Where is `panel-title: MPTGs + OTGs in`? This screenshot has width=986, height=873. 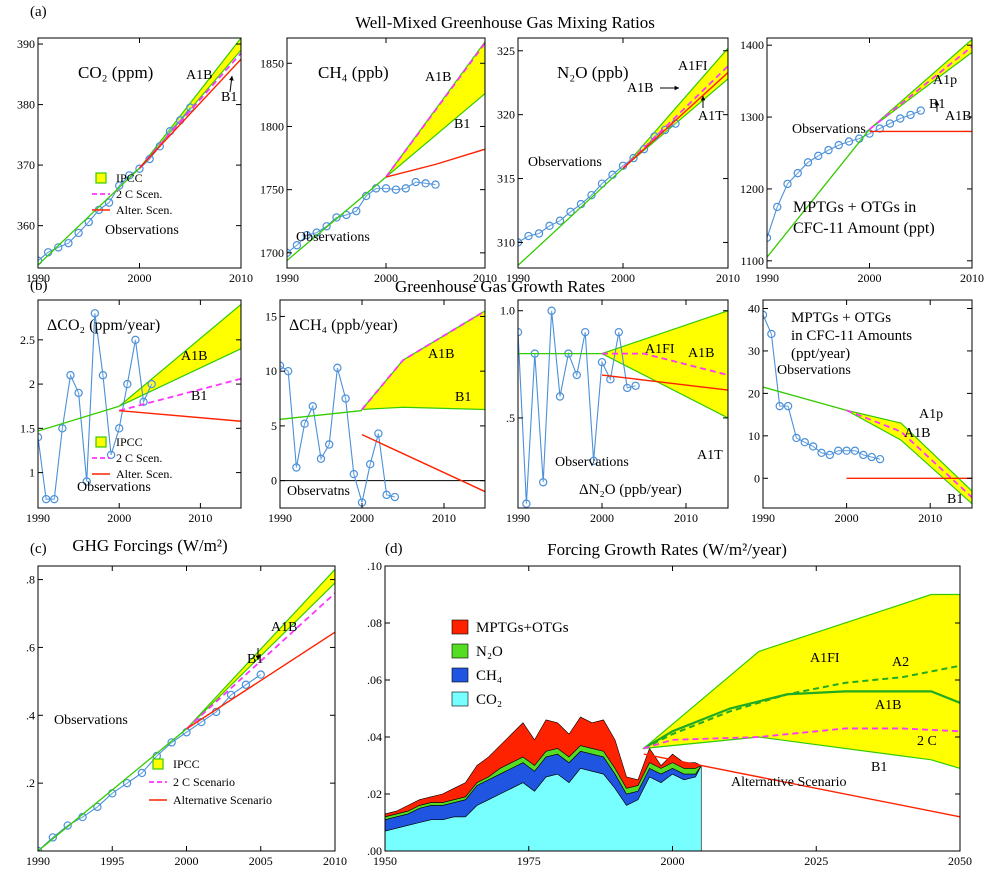 panel-title: MPTGs + OTGs in is located at coordinates (854, 207).